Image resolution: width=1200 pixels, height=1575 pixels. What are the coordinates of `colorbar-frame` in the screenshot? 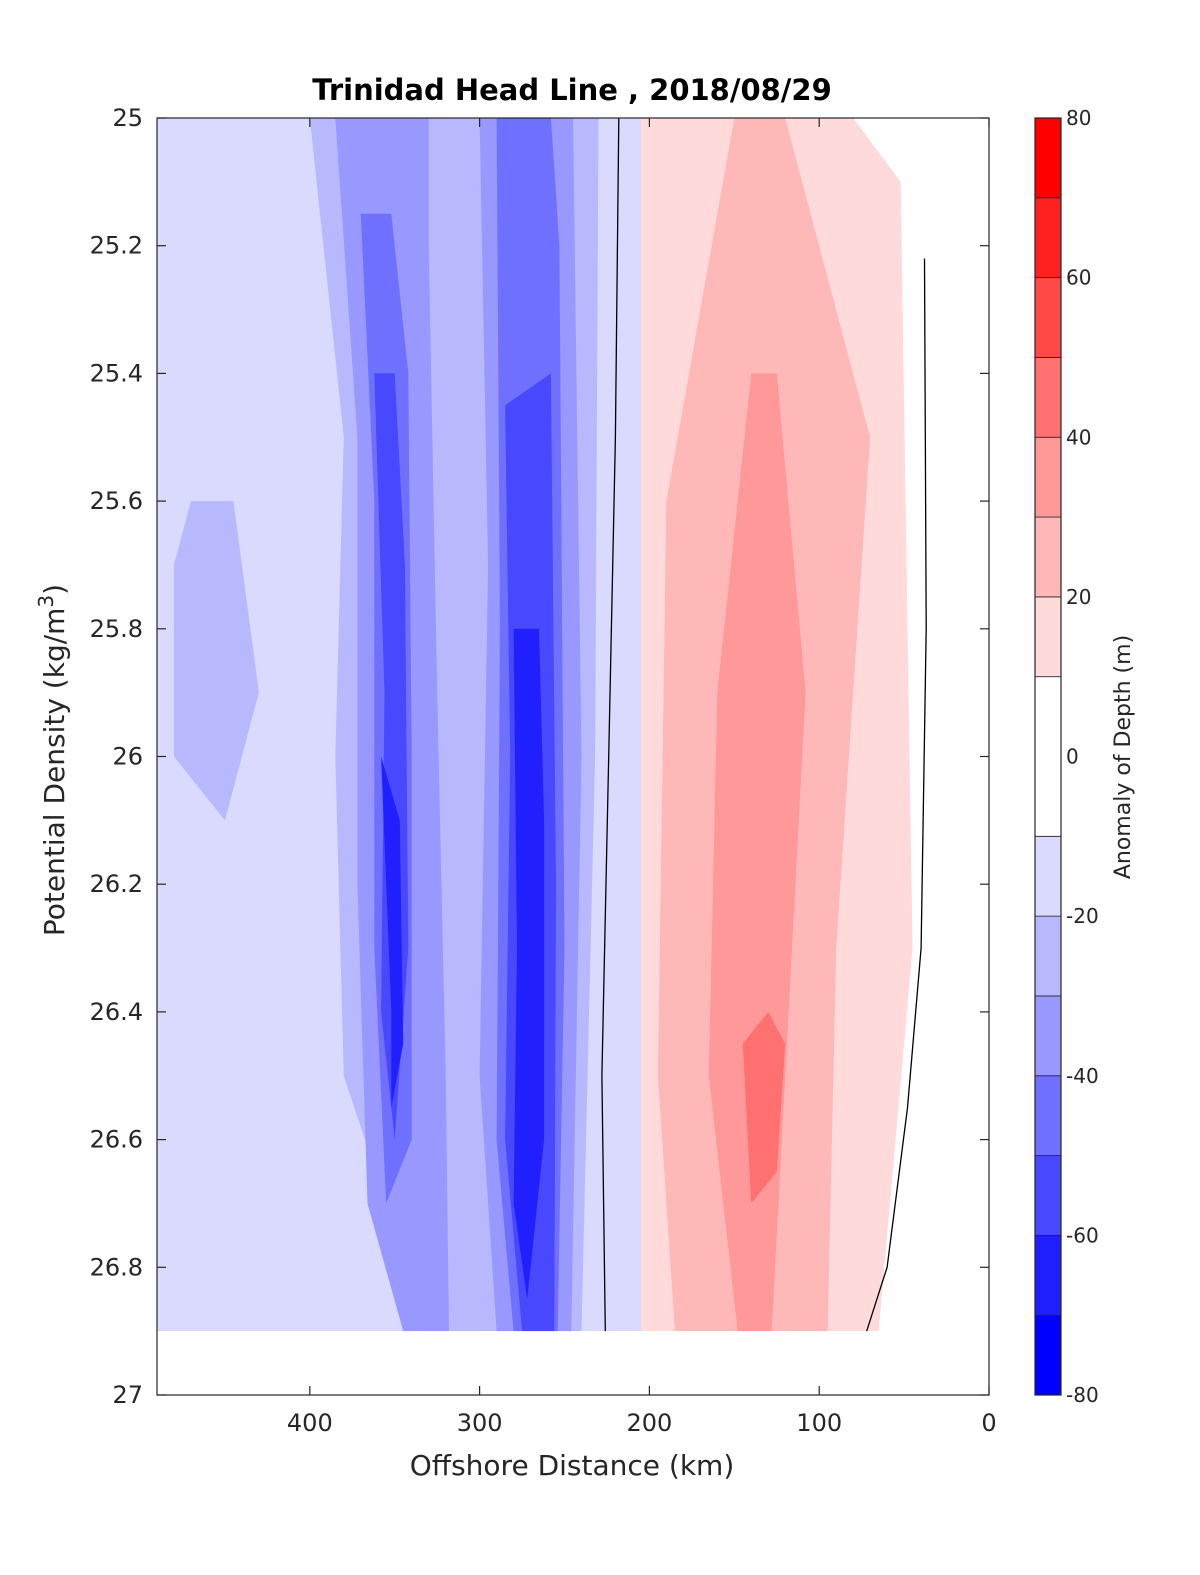 It's located at (1048, 756).